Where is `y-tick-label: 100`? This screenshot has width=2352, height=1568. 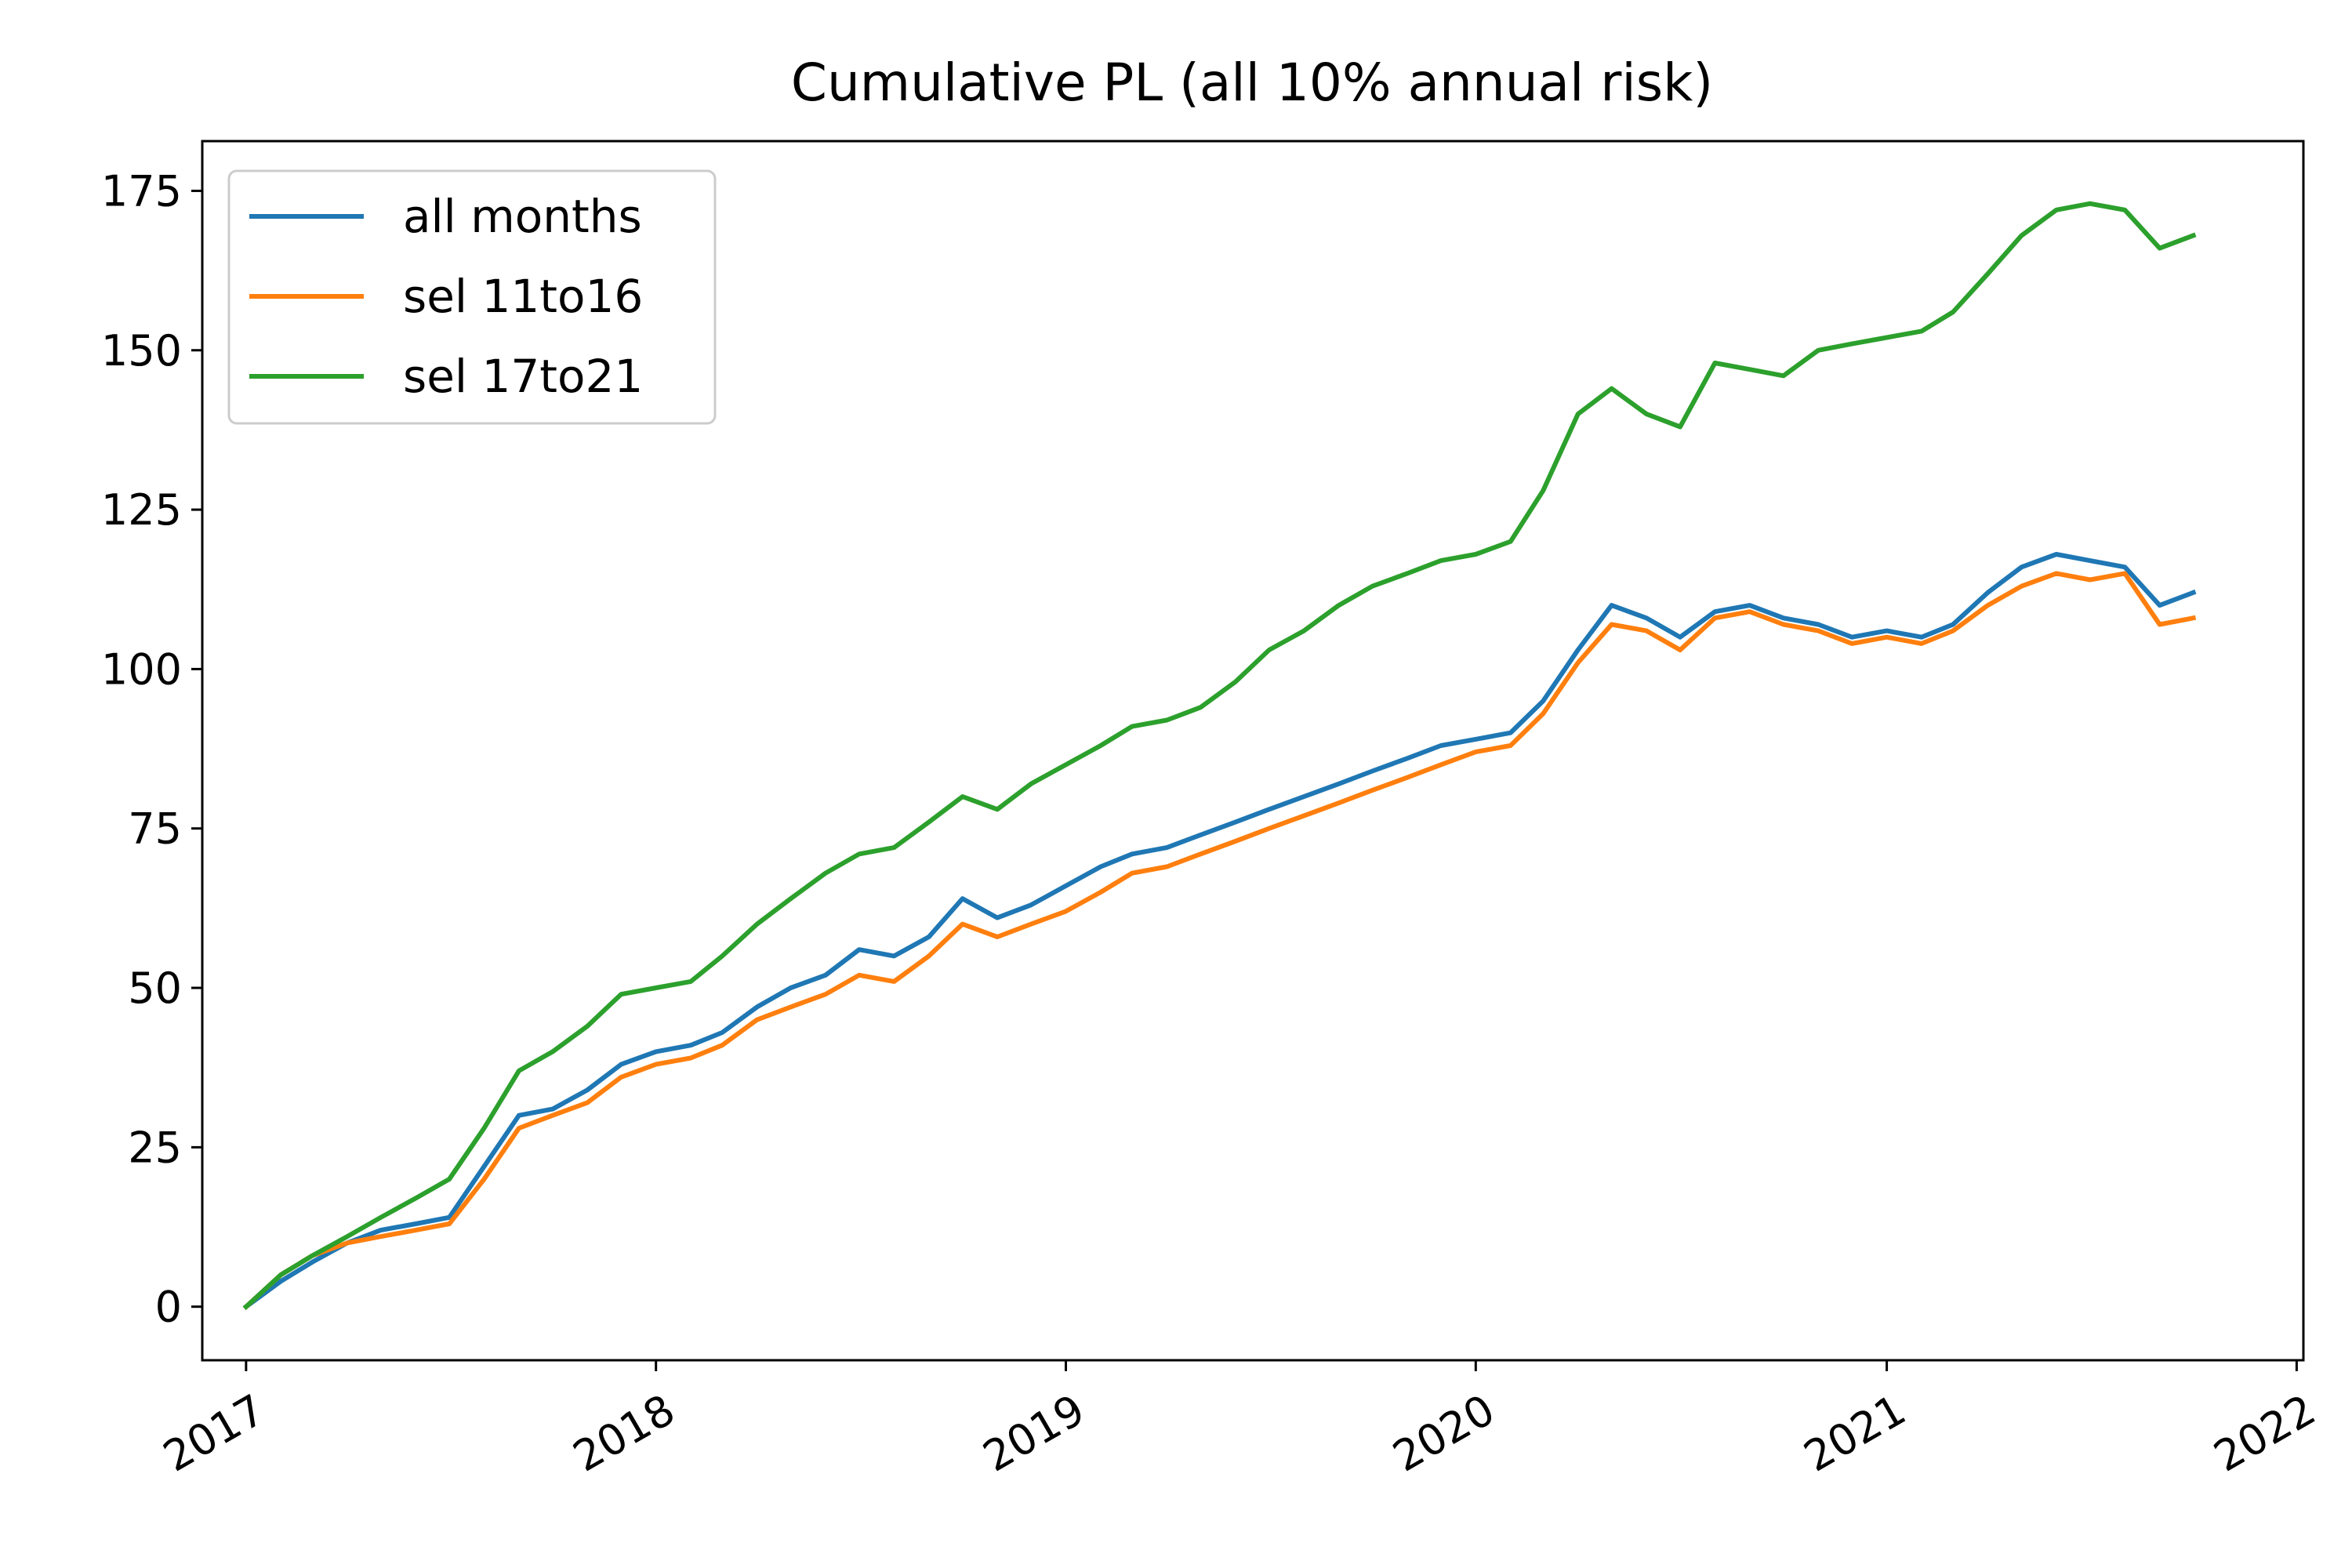
y-tick-label: 100 is located at coordinates (141, 669).